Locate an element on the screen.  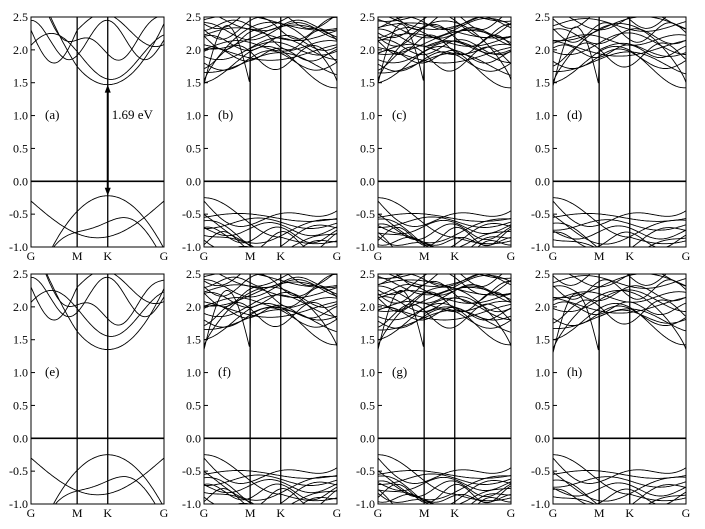
panel-label: (c) is located at coordinates (399, 114).